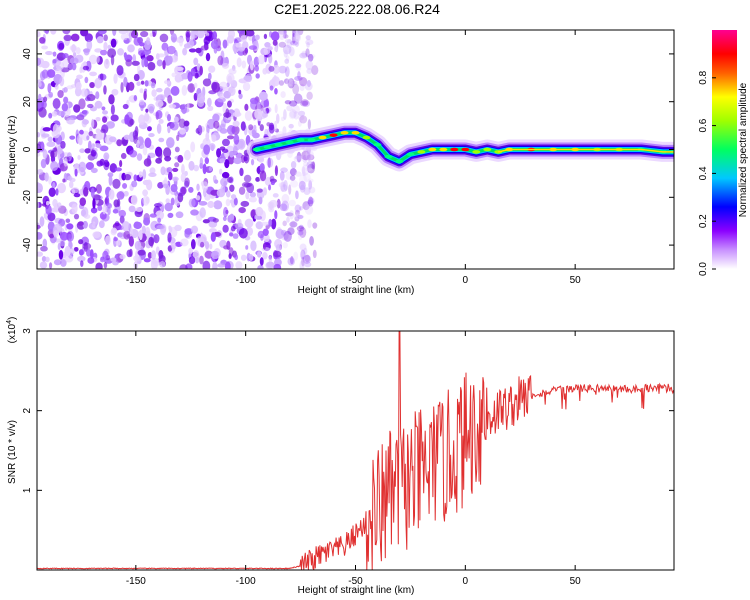  I want to click on colorbar-ticks: 0.0 0.2 0.4 0.6 0.8, so click(707, 173).